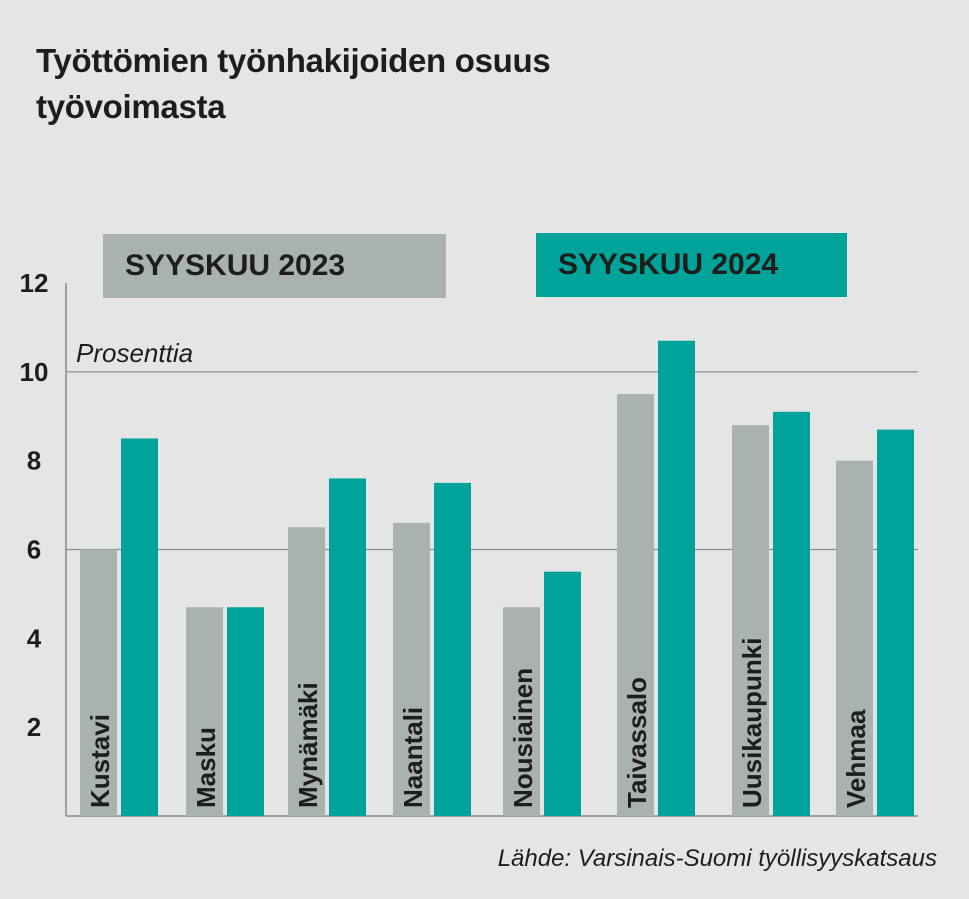 This screenshot has height=899, width=969. I want to click on category-label-taivassalo: Taivassalo, so click(637, 742).